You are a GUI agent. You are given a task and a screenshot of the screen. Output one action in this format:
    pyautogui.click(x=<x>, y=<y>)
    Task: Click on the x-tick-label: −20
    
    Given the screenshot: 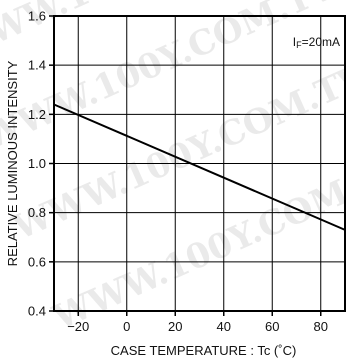 What is the action you would take?
    pyautogui.click(x=78, y=326)
    